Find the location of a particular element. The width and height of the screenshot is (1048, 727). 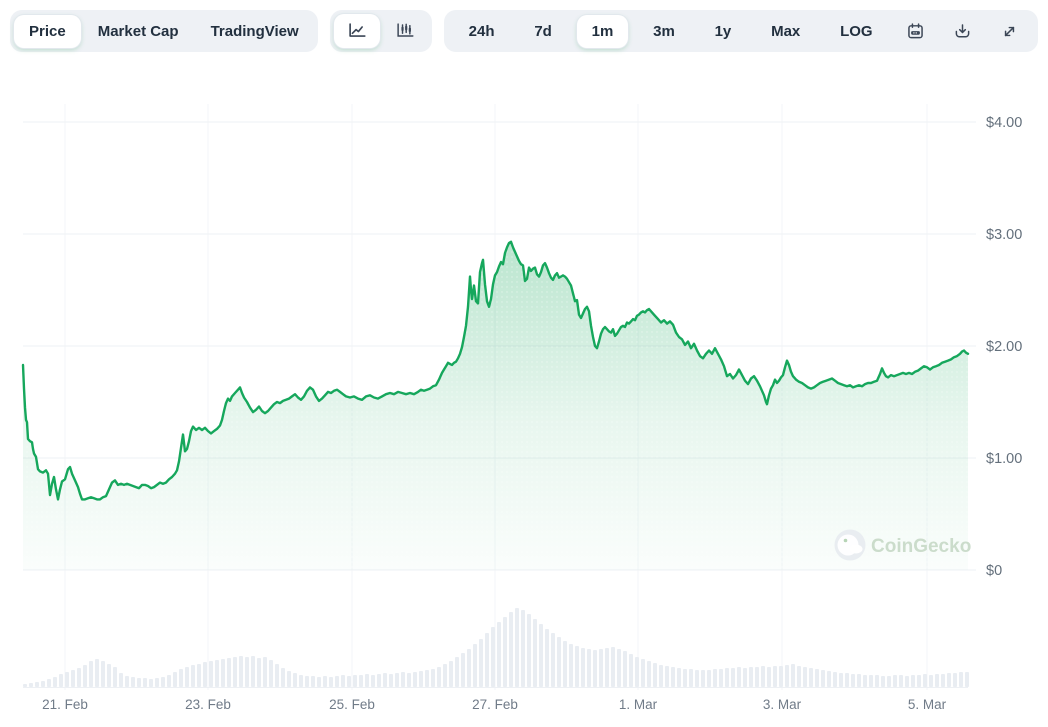

y-axis-label: $3.00 is located at coordinates (1004, 235).